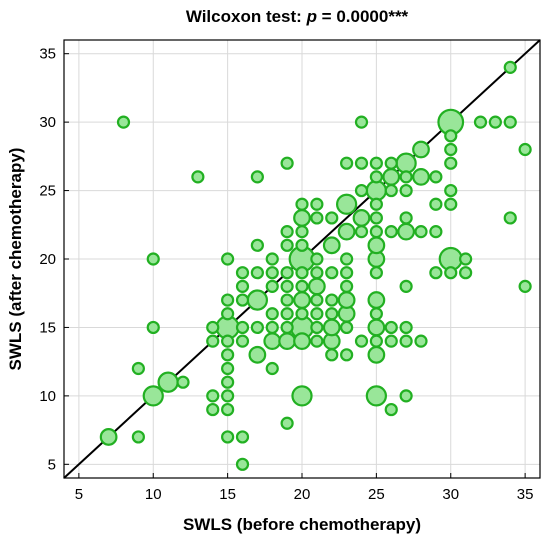 Image resolution: width=550 pixels, height=544 pixels. I want to click on x-tick-label-20: 20, so click(302, 494).